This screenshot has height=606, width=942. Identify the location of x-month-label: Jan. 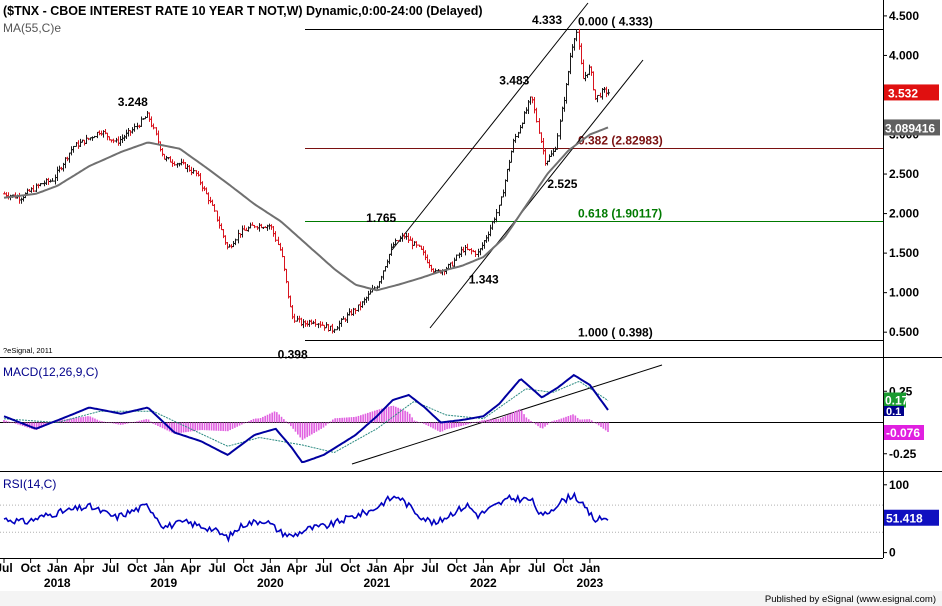
(483, 568).